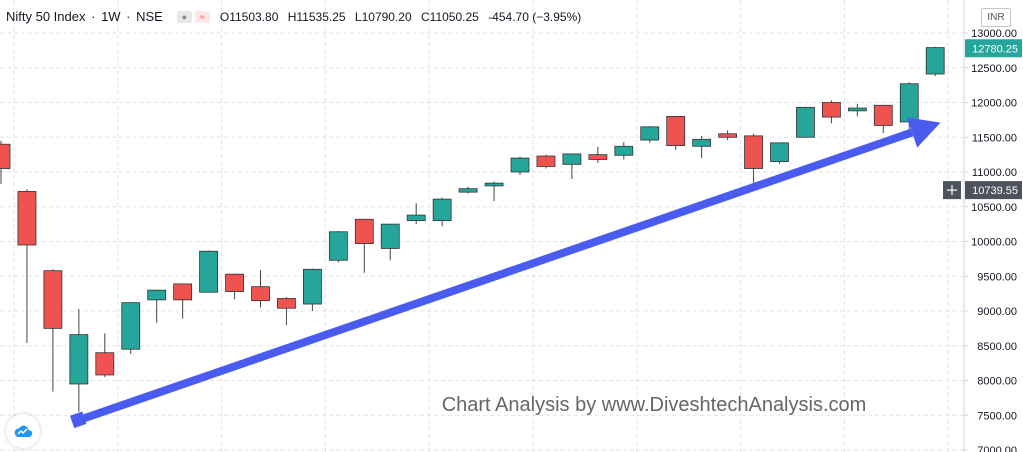 The height and width of the screenshot is (452, 1023). Describe the element at coordinates (994, 34) in the screenshot. I see `y-tick-label: 13000.00` at that location.